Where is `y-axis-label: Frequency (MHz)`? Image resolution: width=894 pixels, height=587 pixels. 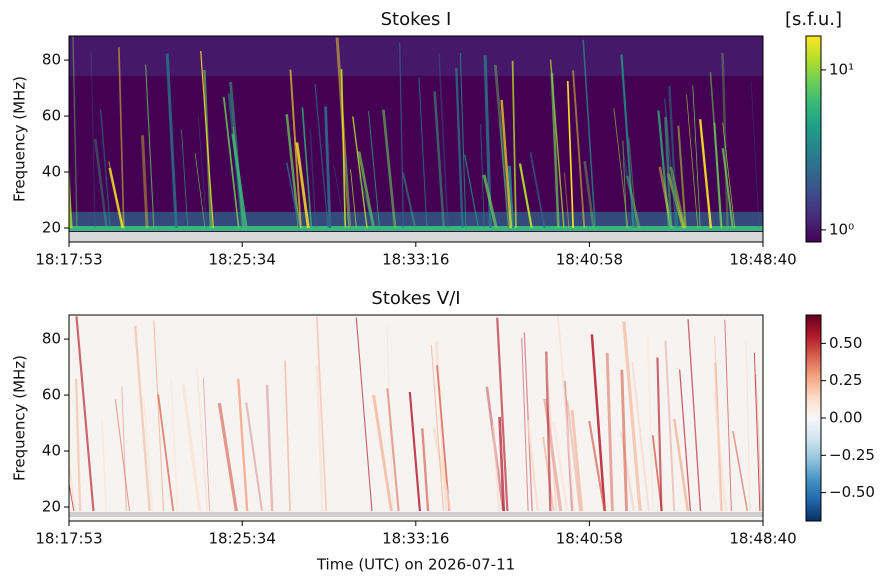 y-axis-label: Frequency (MHz) is located at coordinates (20, 139).